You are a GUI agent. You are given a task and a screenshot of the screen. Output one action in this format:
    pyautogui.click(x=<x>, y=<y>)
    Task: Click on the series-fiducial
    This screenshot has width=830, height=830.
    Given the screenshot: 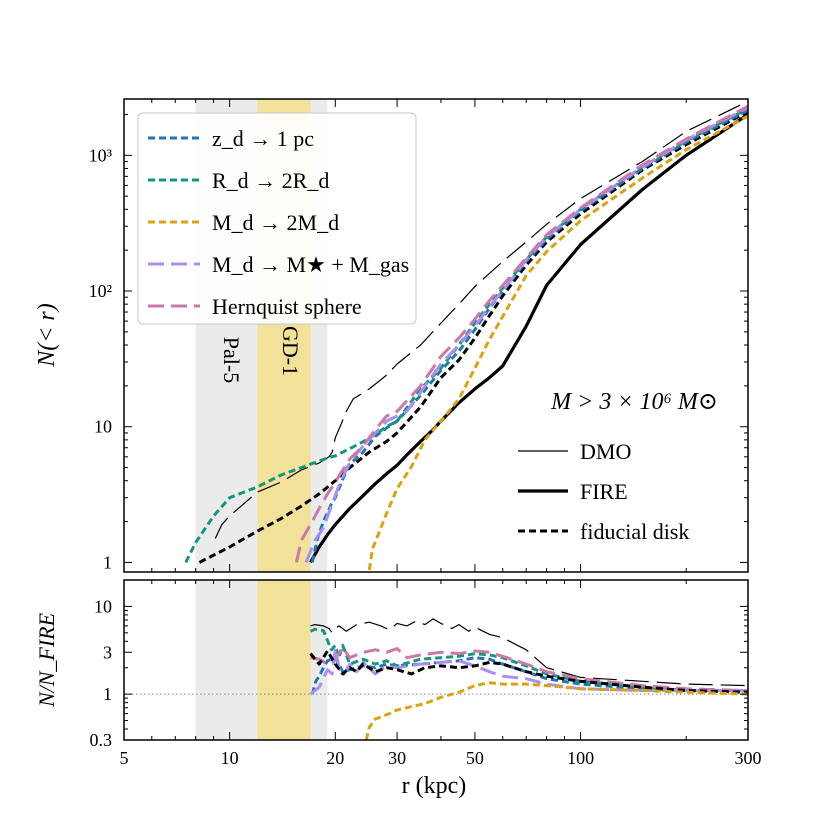 What is the action you would take?
    pyautogui.click(x=528, y=671)
    